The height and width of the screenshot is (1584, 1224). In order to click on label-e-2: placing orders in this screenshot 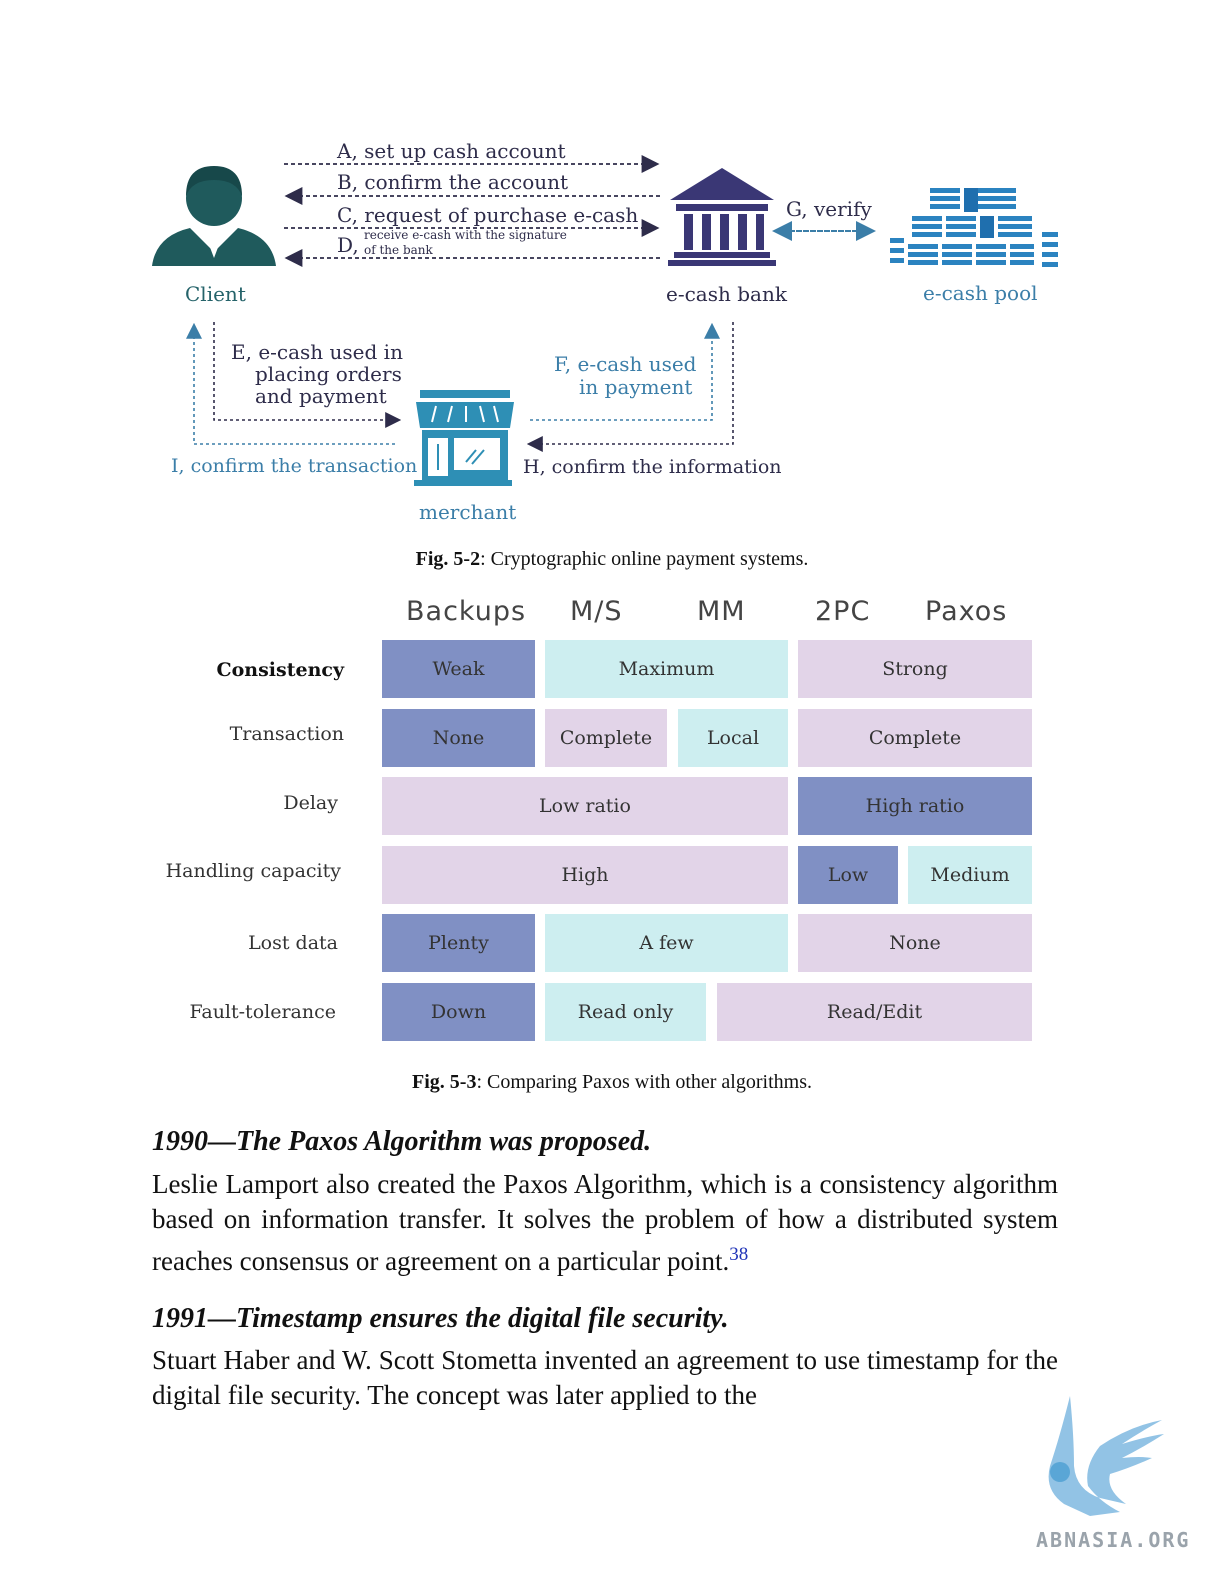, I will do `click(328, 374)`.